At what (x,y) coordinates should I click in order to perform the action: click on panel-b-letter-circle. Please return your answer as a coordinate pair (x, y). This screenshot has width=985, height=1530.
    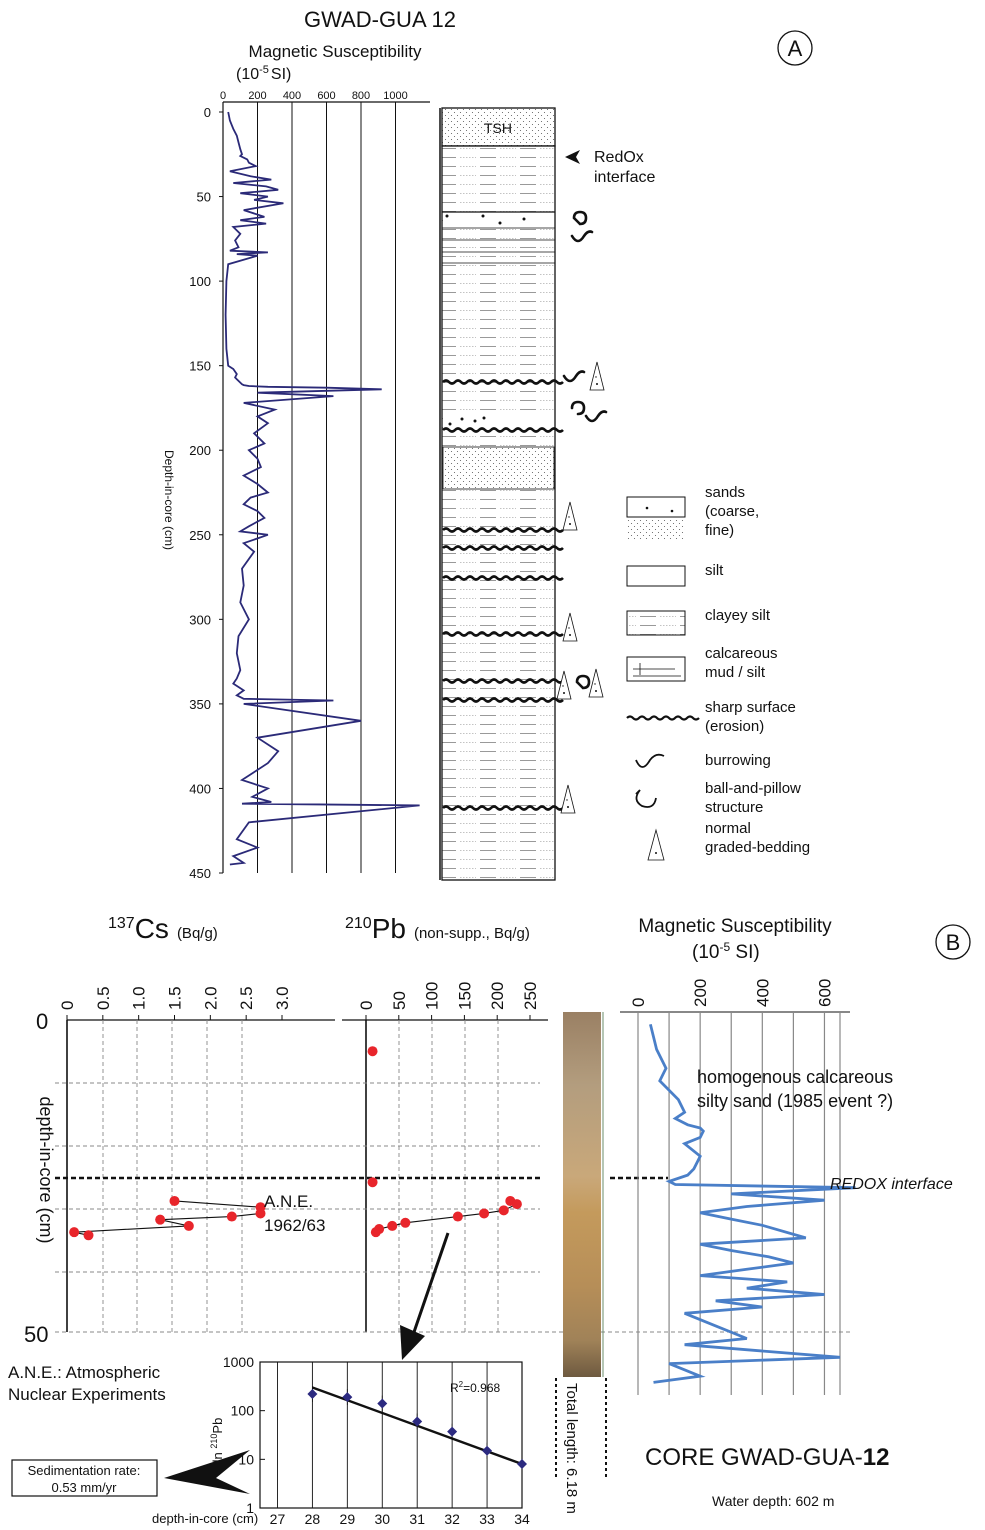
    Looking at the image, I should click on (953, 942).